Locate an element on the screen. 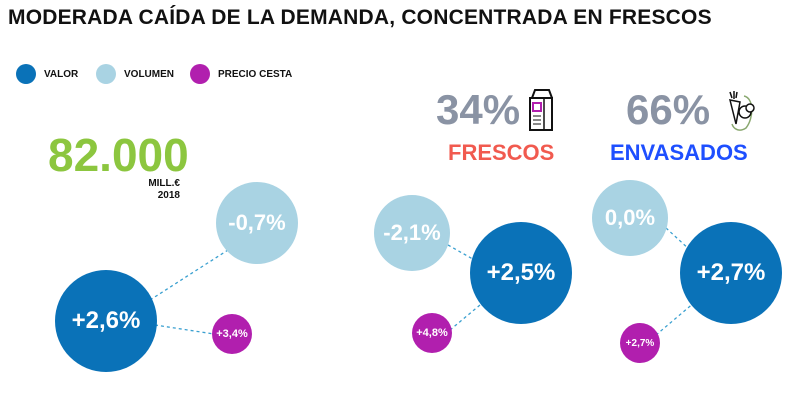 Image resolution: width=795 pixels, height=402 pixels. frescos-share: 34% is located at coordinates (478, 109).